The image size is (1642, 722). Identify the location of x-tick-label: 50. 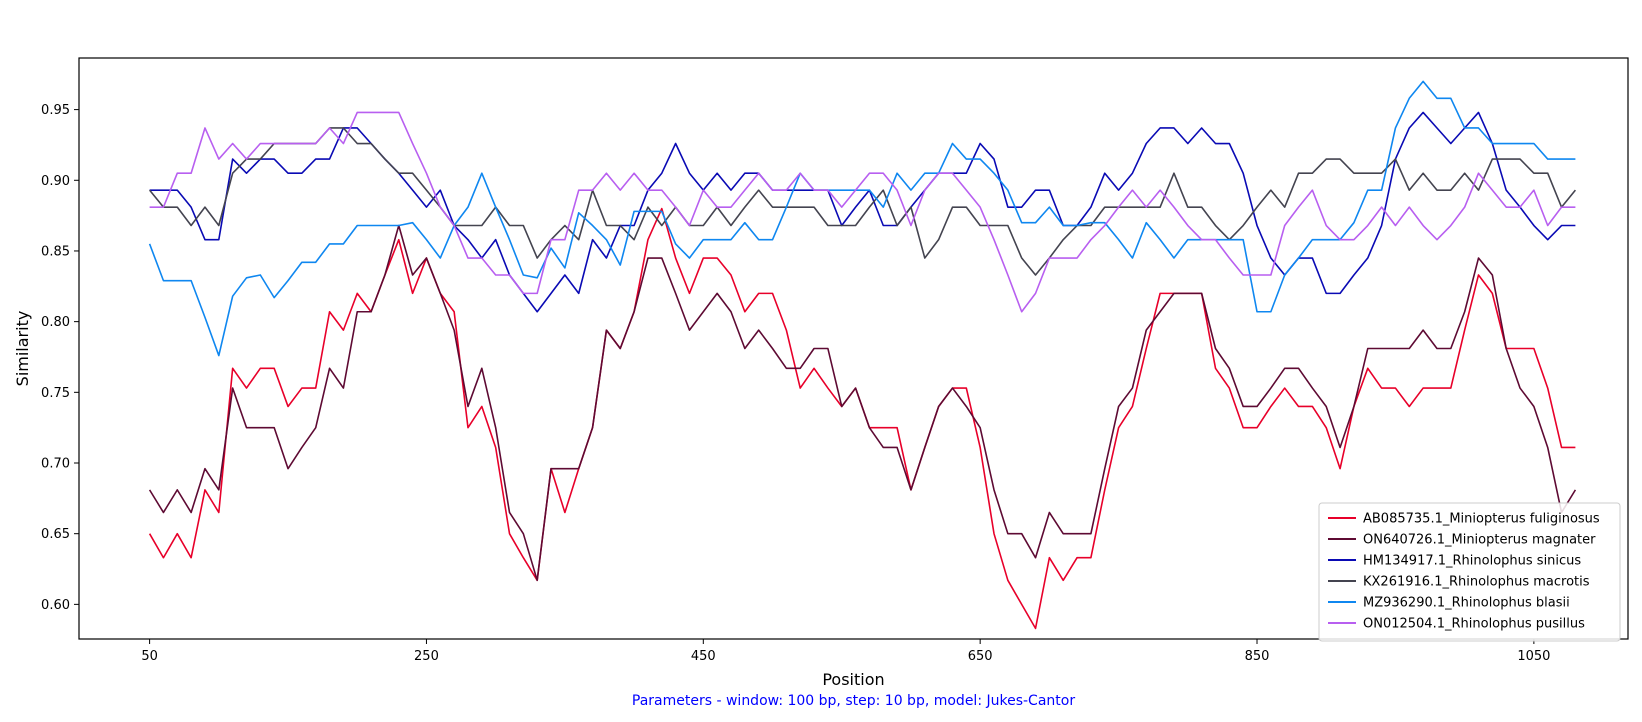
(149, 656).